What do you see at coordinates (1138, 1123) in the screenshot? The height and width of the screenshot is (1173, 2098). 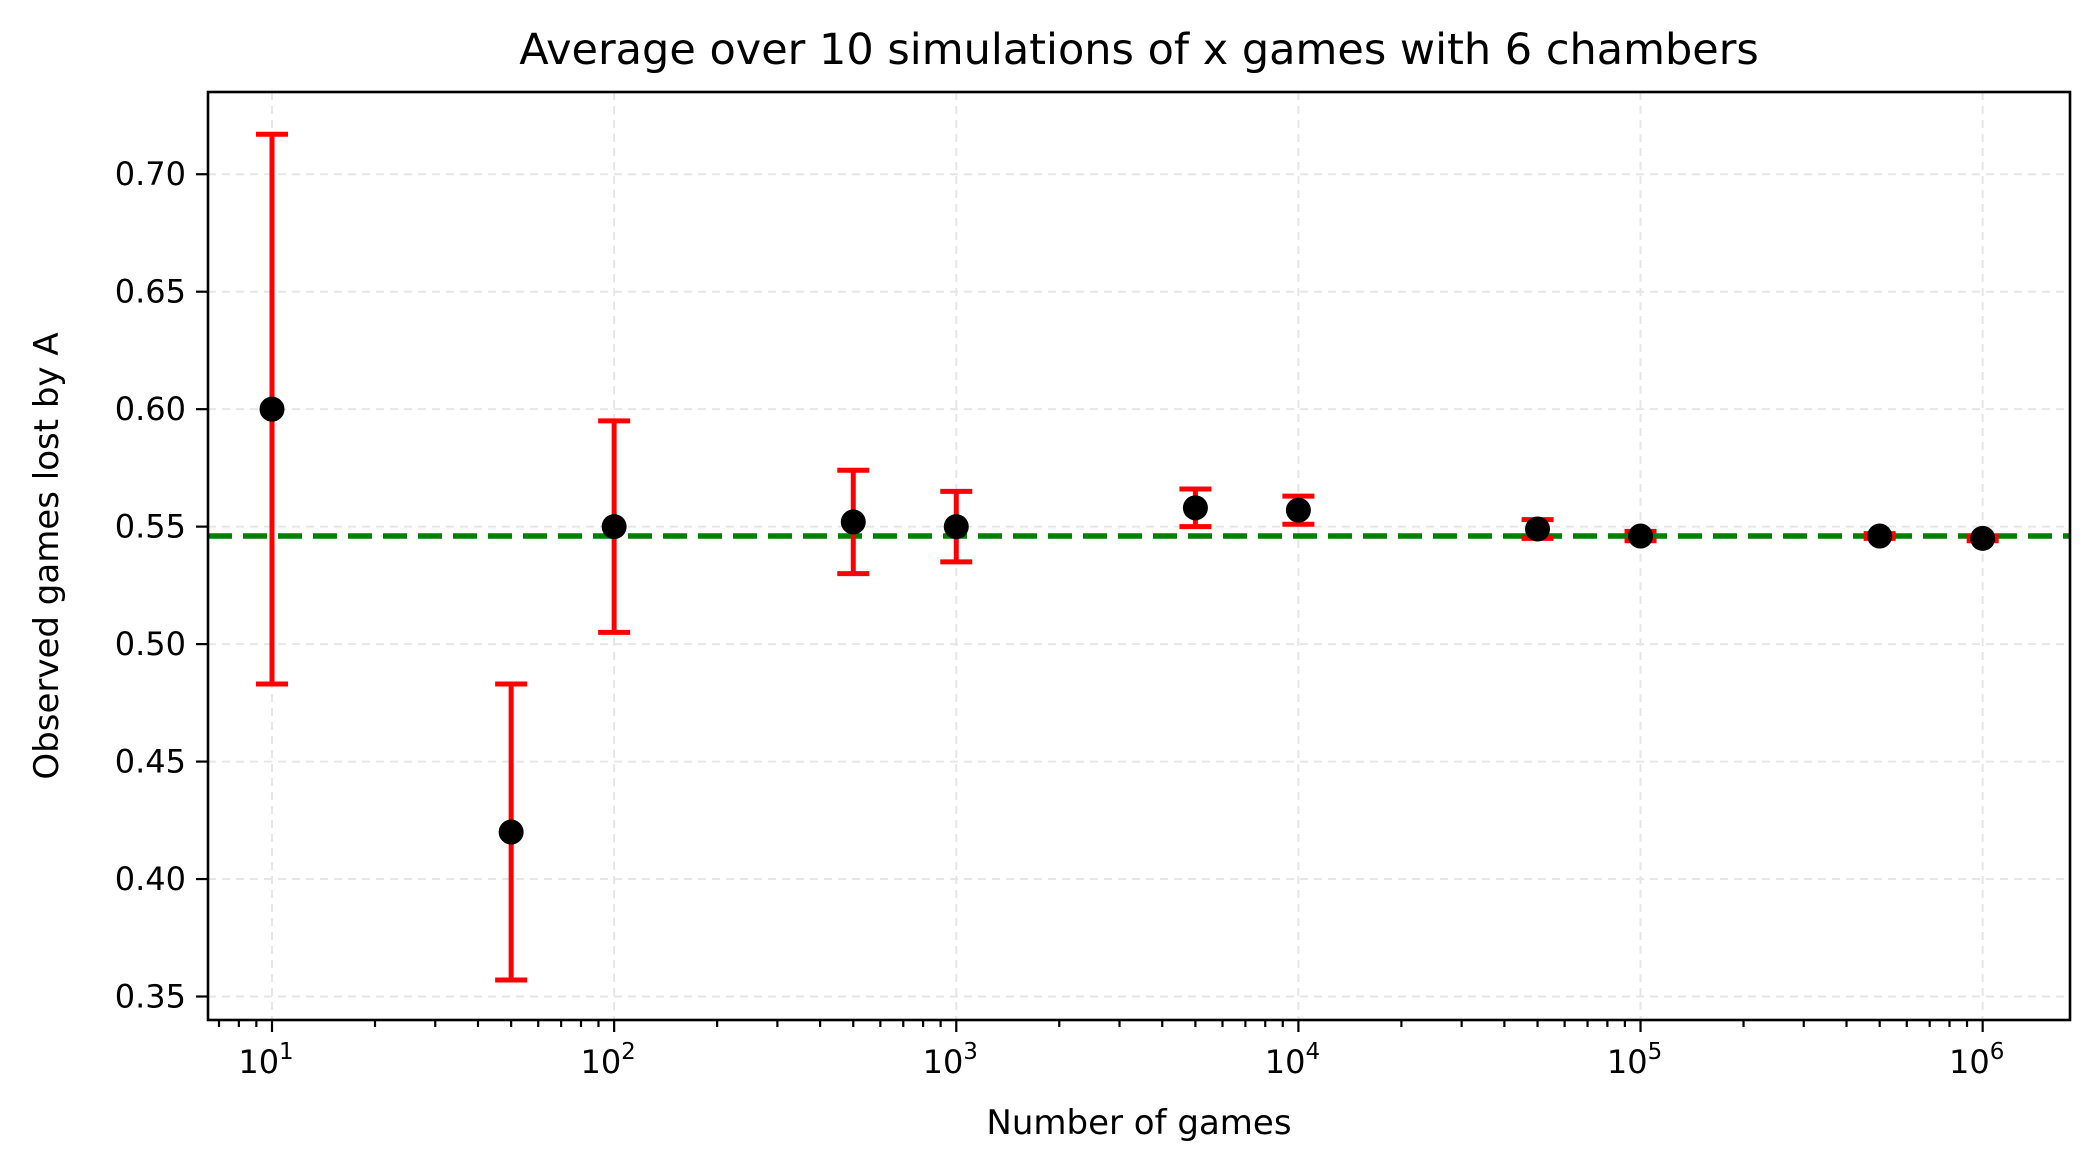 I see `x-axis-label: Number of games` at bounding box center [1138, 1123].